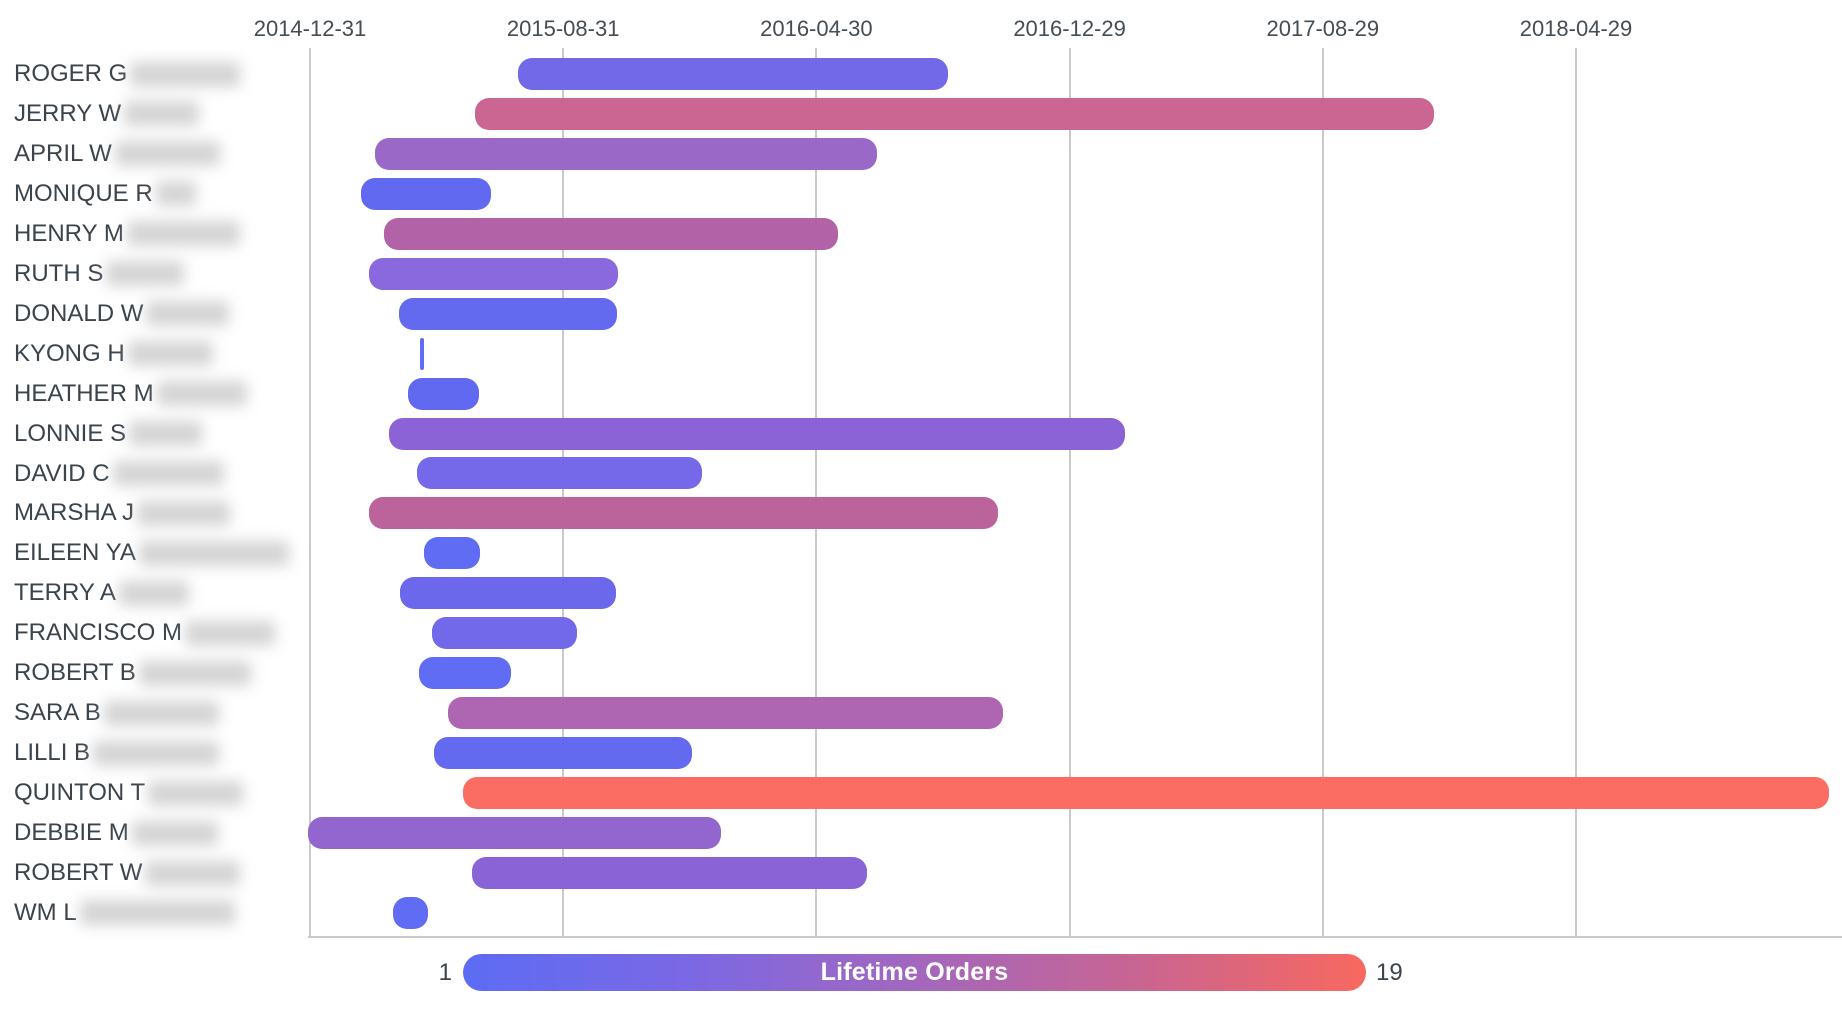 The height and width of the screenshot is (1022, 1842). What do you see at coordinates (62, 473) in the screenshot?
I see `row-label-text: DAVID C` at bounding box center [62, 473].